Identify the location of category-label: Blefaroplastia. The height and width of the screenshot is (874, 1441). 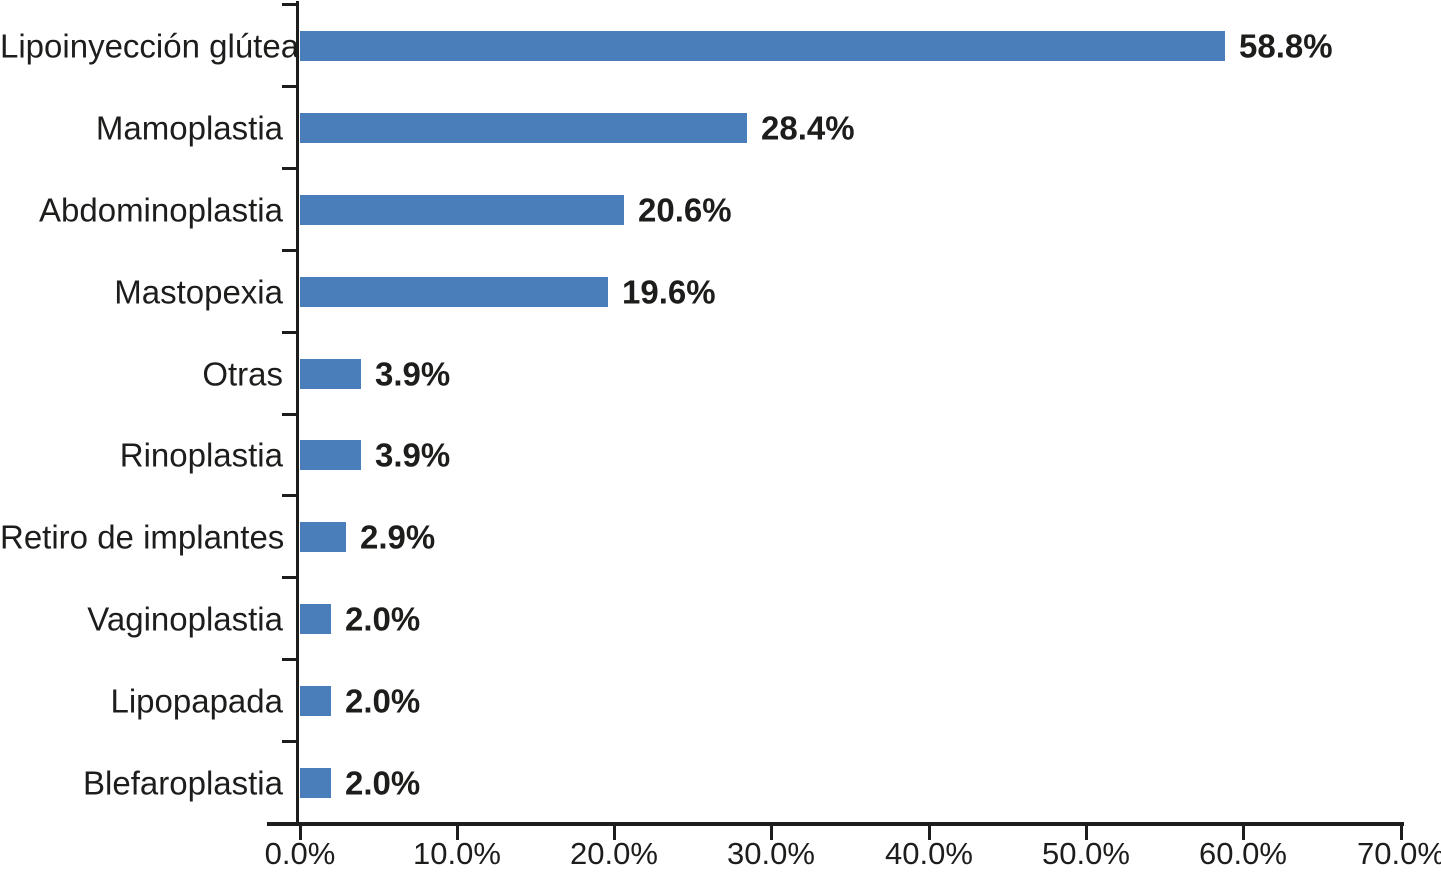
(183, 783).